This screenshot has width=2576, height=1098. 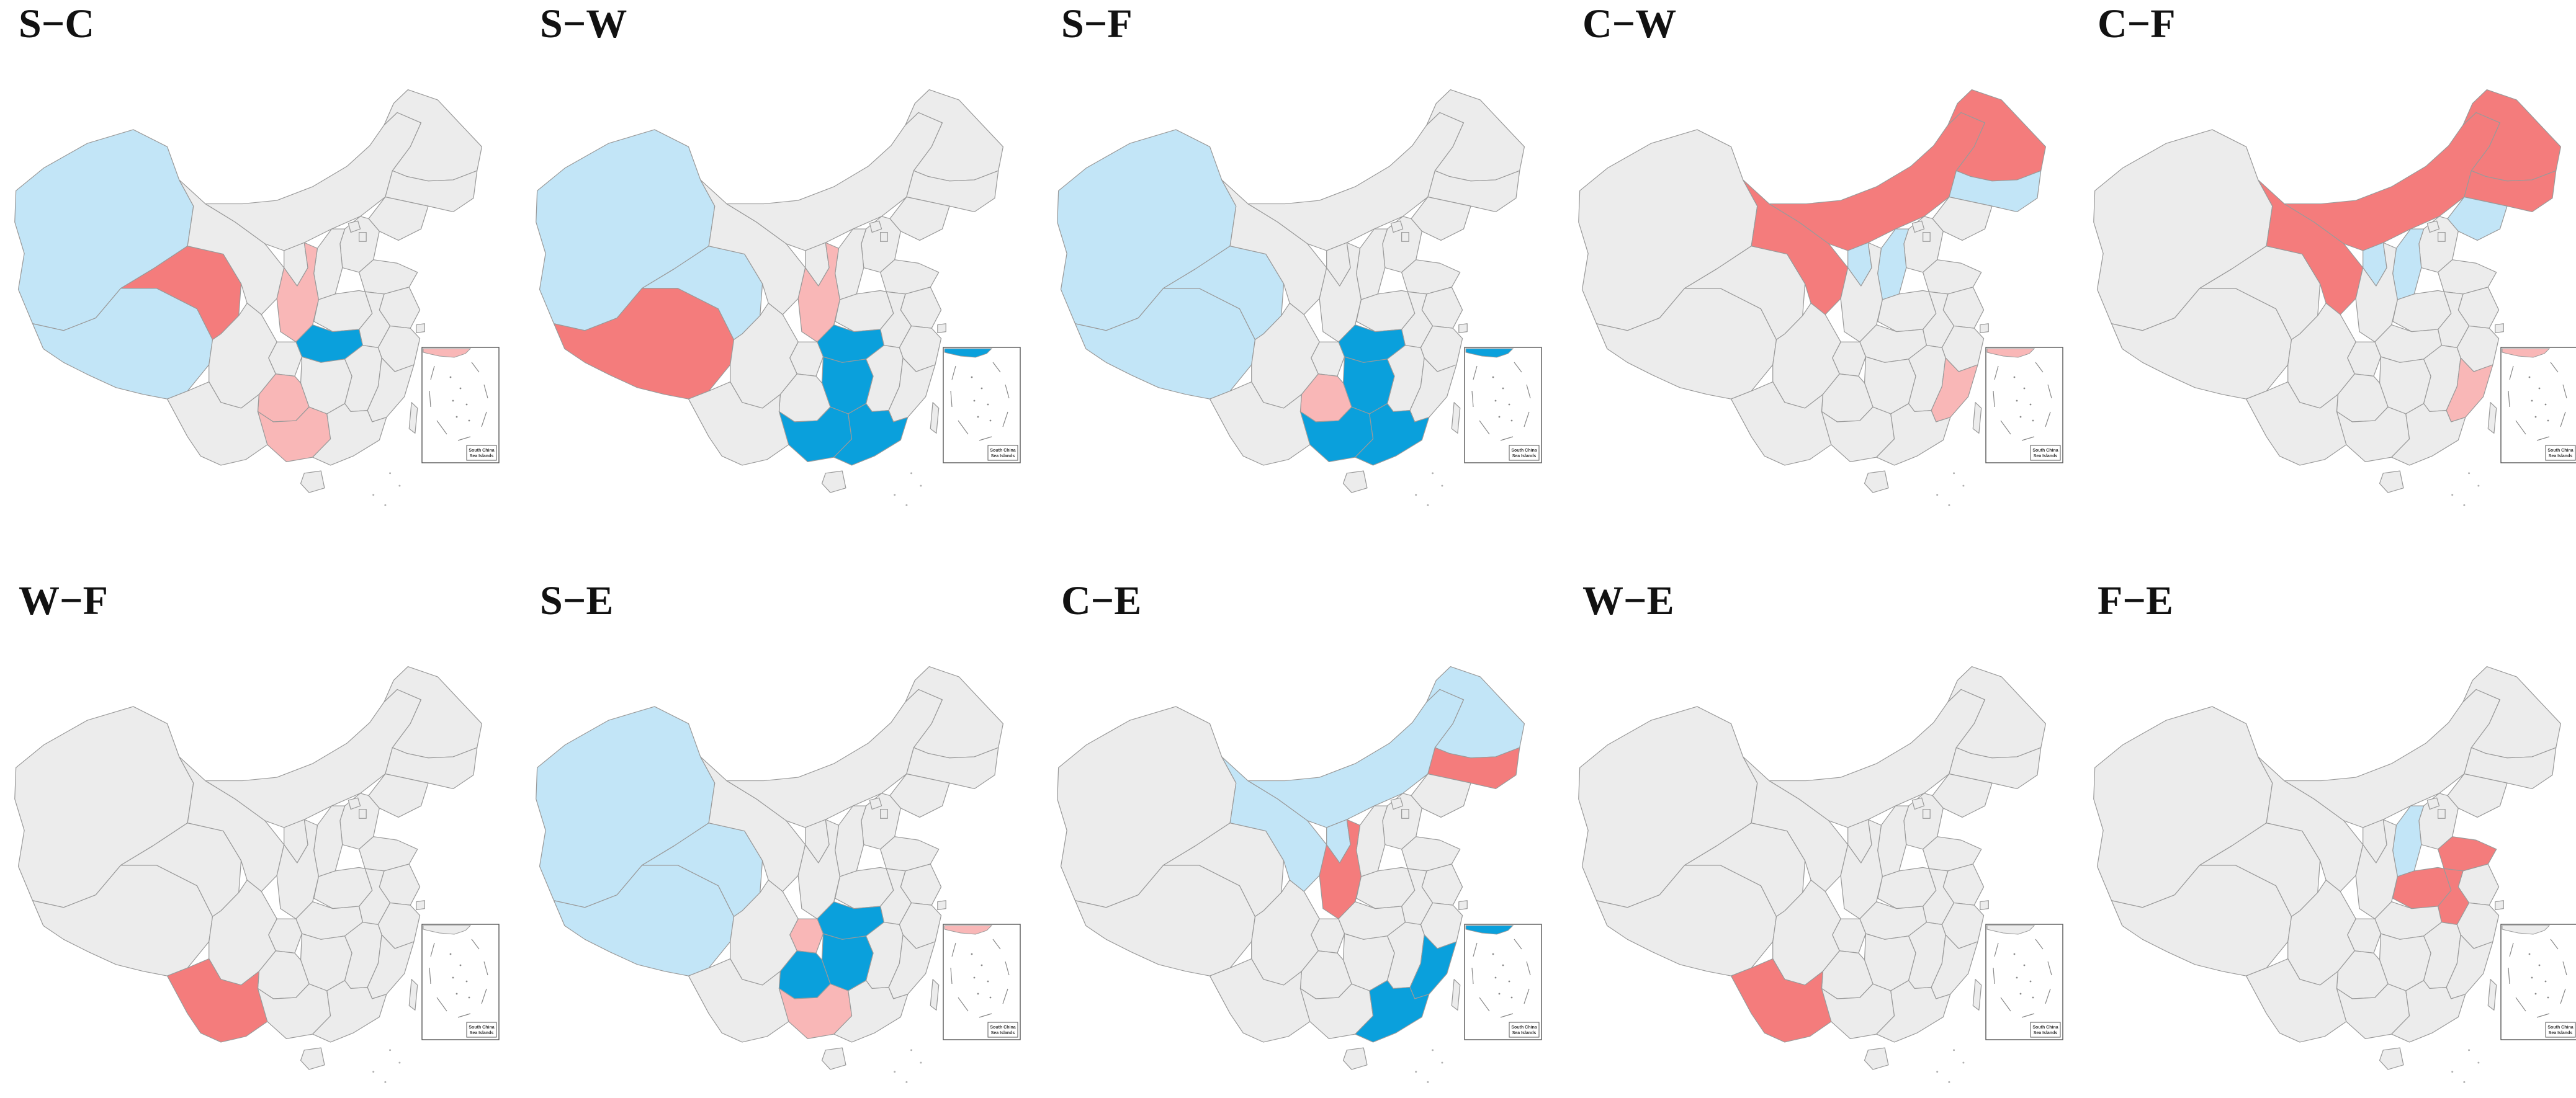 What do you see at coordinates (1294, 837) in the screenshot?
I see `map-panel-8: C−E South China Sea Islands` at bounding box center [1294, 837].